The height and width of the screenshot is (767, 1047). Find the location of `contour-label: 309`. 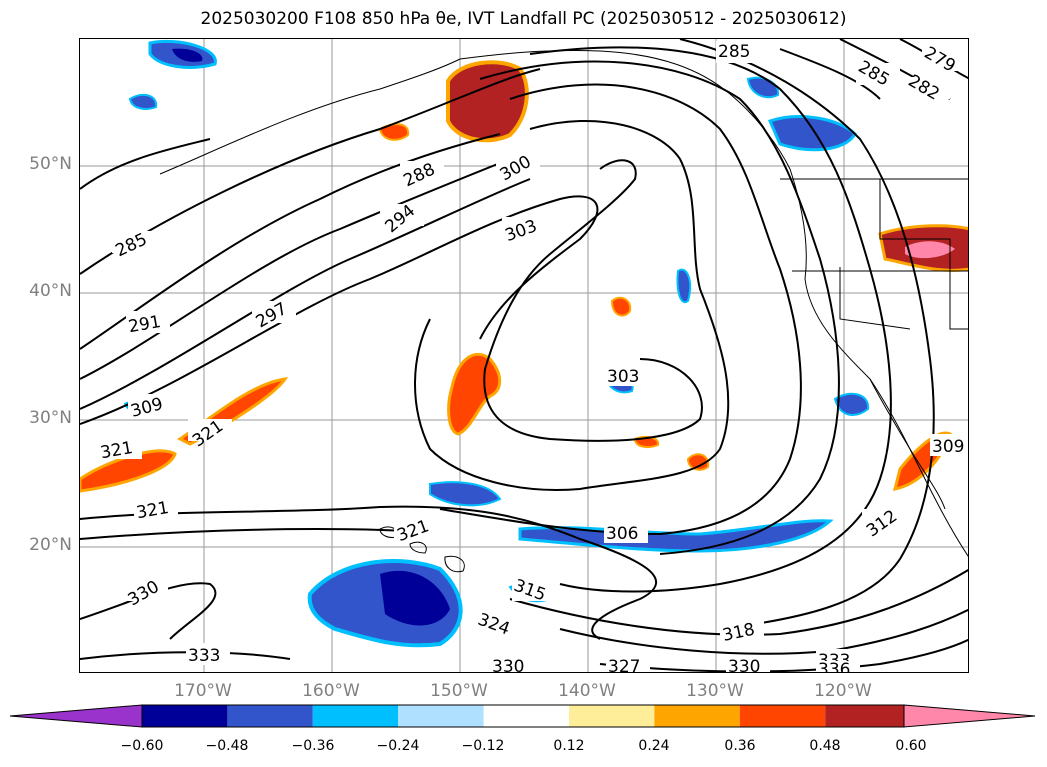

contour-label: 309 is located at coordinates (948, 447).